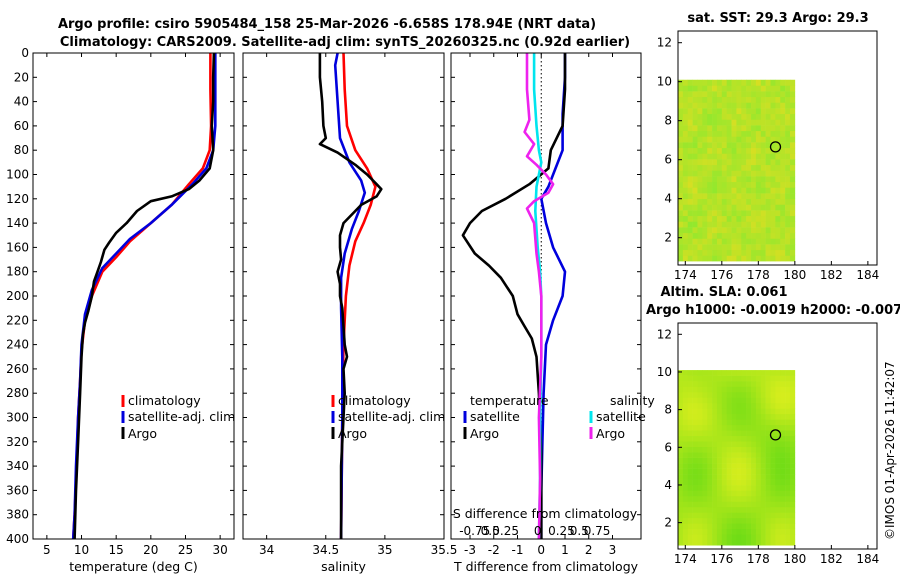 This screenshot has height=580, width=900. What do you see at coordinates (164, 400) in the screenshot?
I see `legend-text-climatology: climatology` at bounding box center [164, 400].